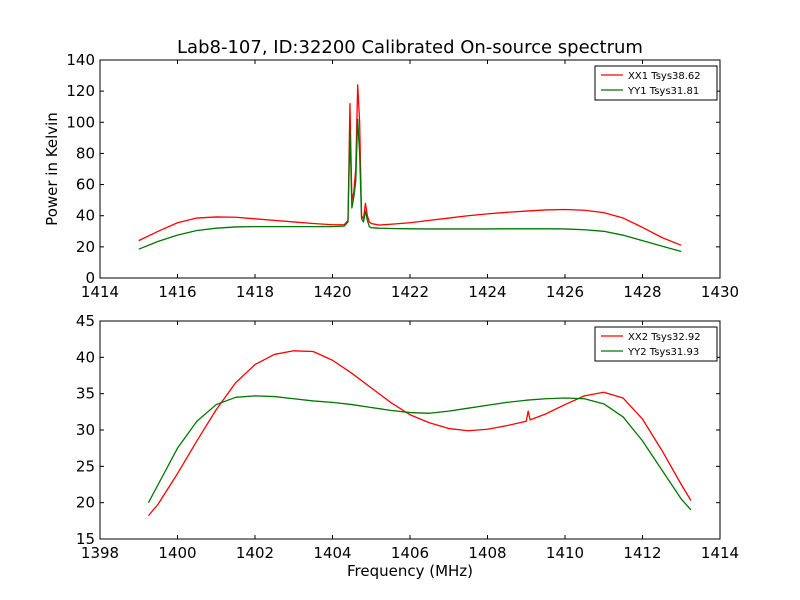  I want to click on x-tick-label: 1420, so click(332, 292).